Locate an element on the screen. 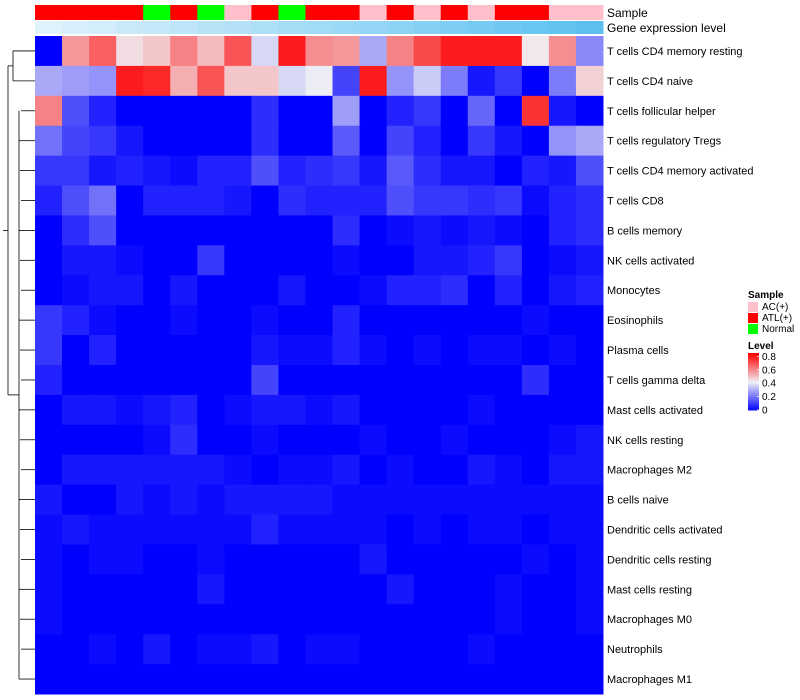 Image resolution: width=800 pixels, height=700 pixels. level-colorbar: 0.8 0.6 0.4 0.2 0 is located at coordinates (762, 384).